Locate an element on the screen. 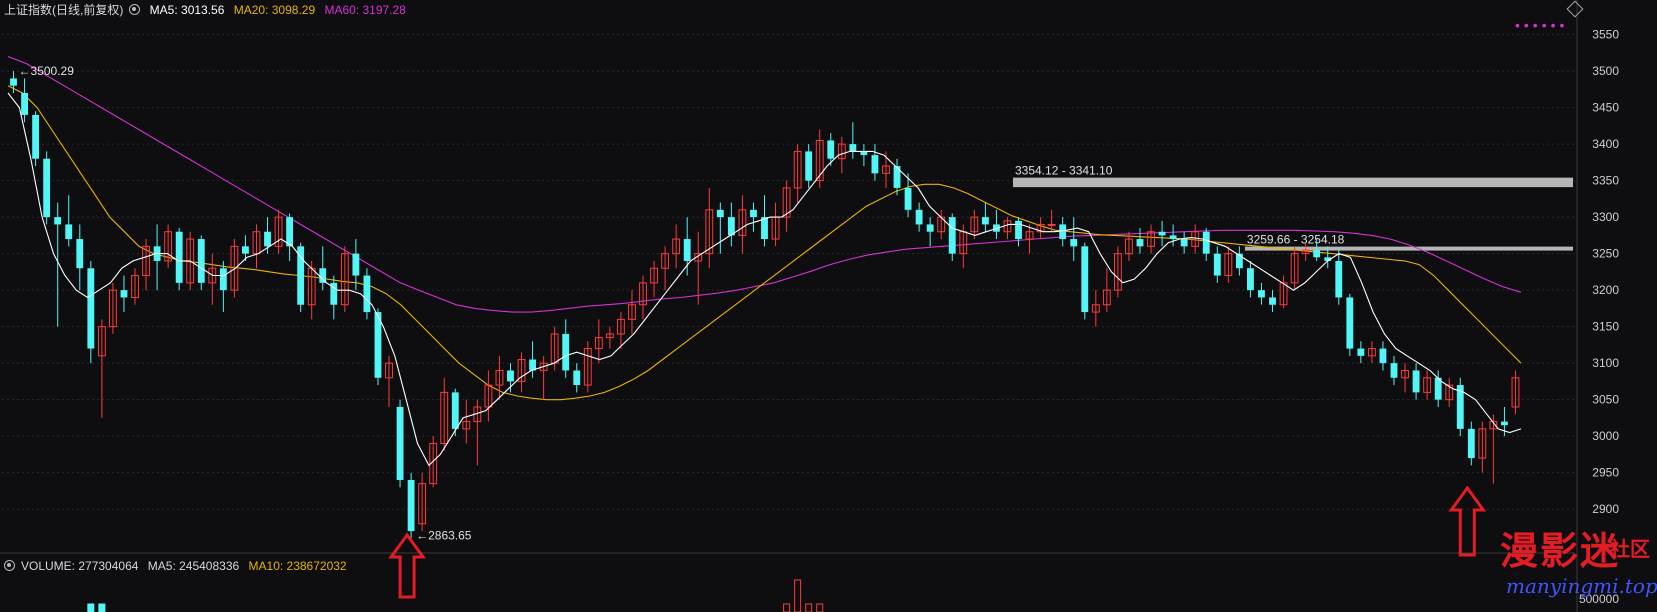  volume-ma5-label: MA5: 245408336 is located at coordinates (193, 566).